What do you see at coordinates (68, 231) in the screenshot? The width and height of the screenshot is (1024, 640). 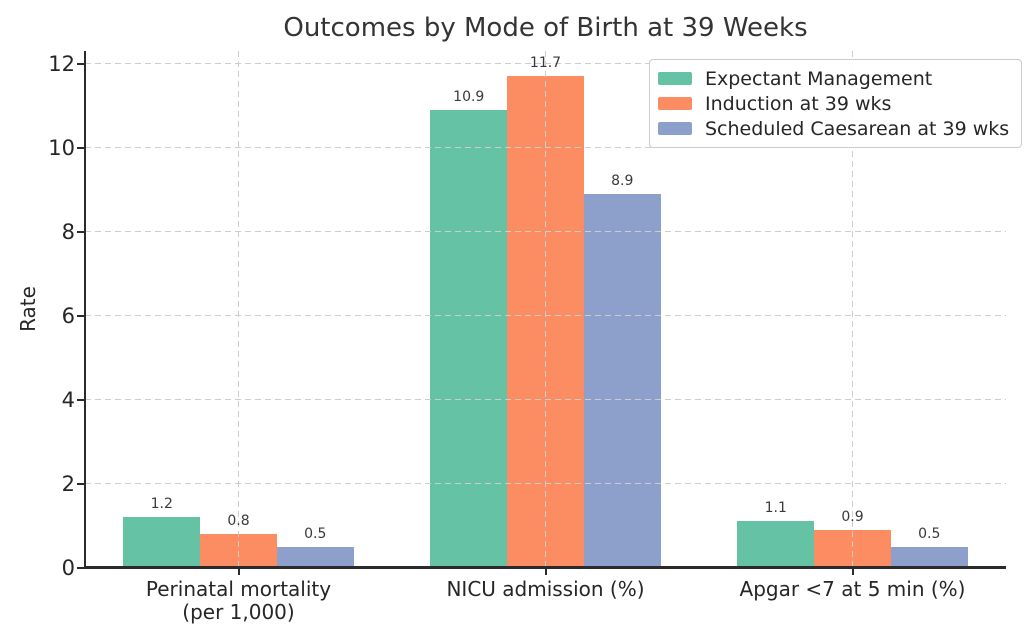 I see `y-tick-label: 8` at bounding box center [68, 231].